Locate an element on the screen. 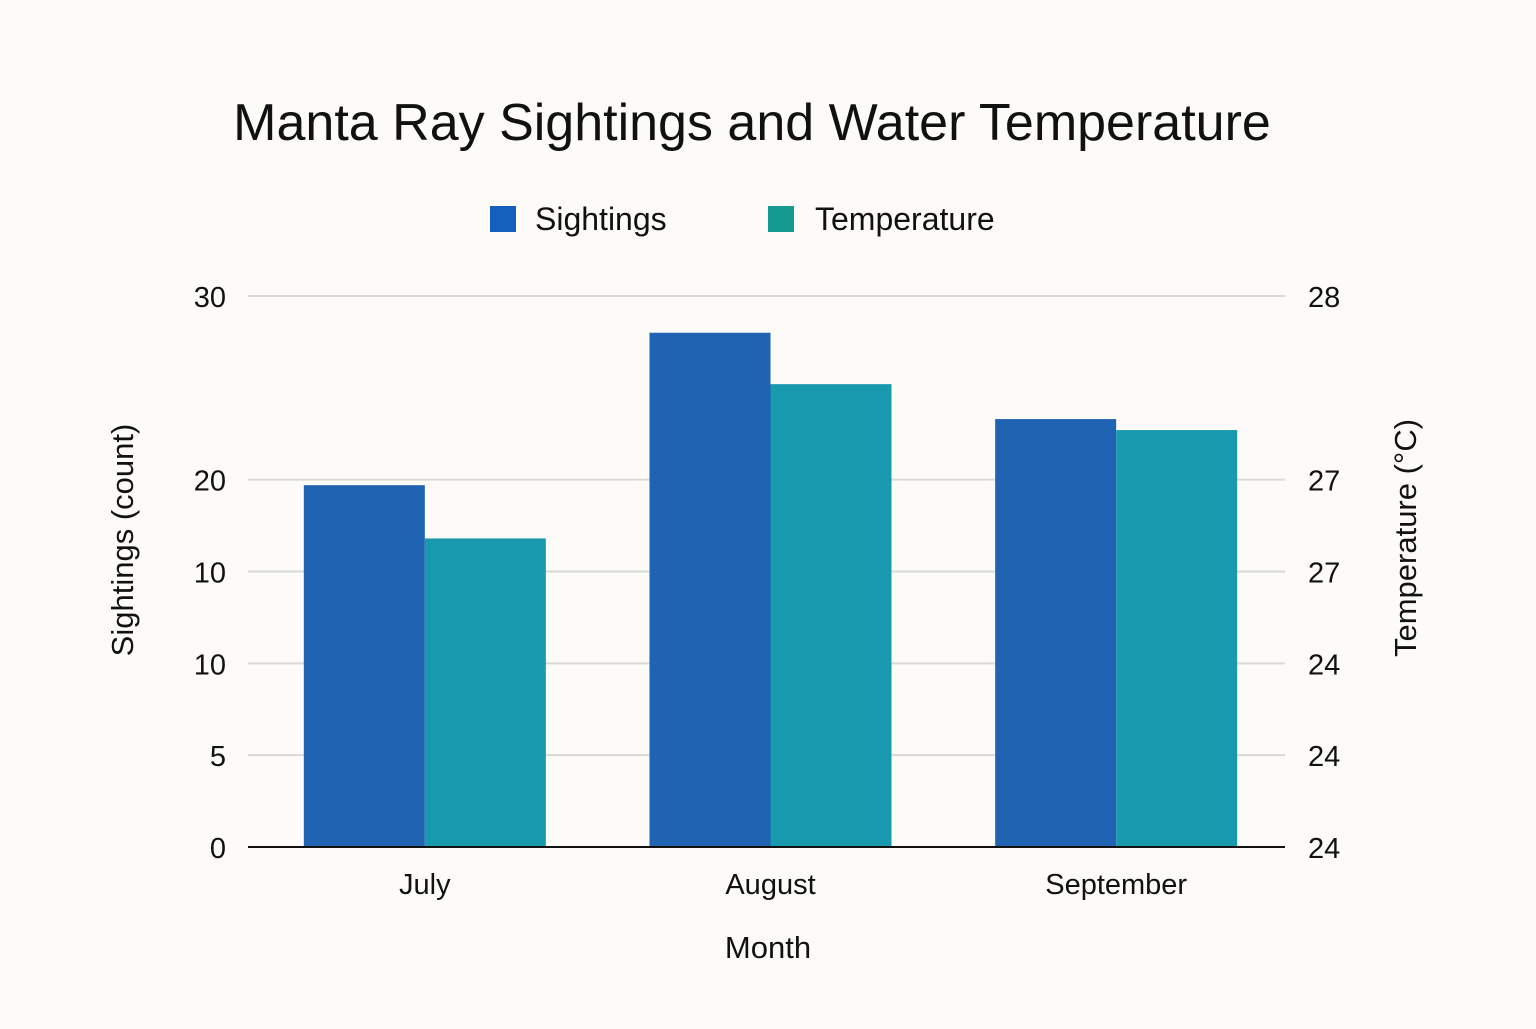 The image size is (1536, 1029). legend-swatch-temperature is located at coordinates (781, 219).